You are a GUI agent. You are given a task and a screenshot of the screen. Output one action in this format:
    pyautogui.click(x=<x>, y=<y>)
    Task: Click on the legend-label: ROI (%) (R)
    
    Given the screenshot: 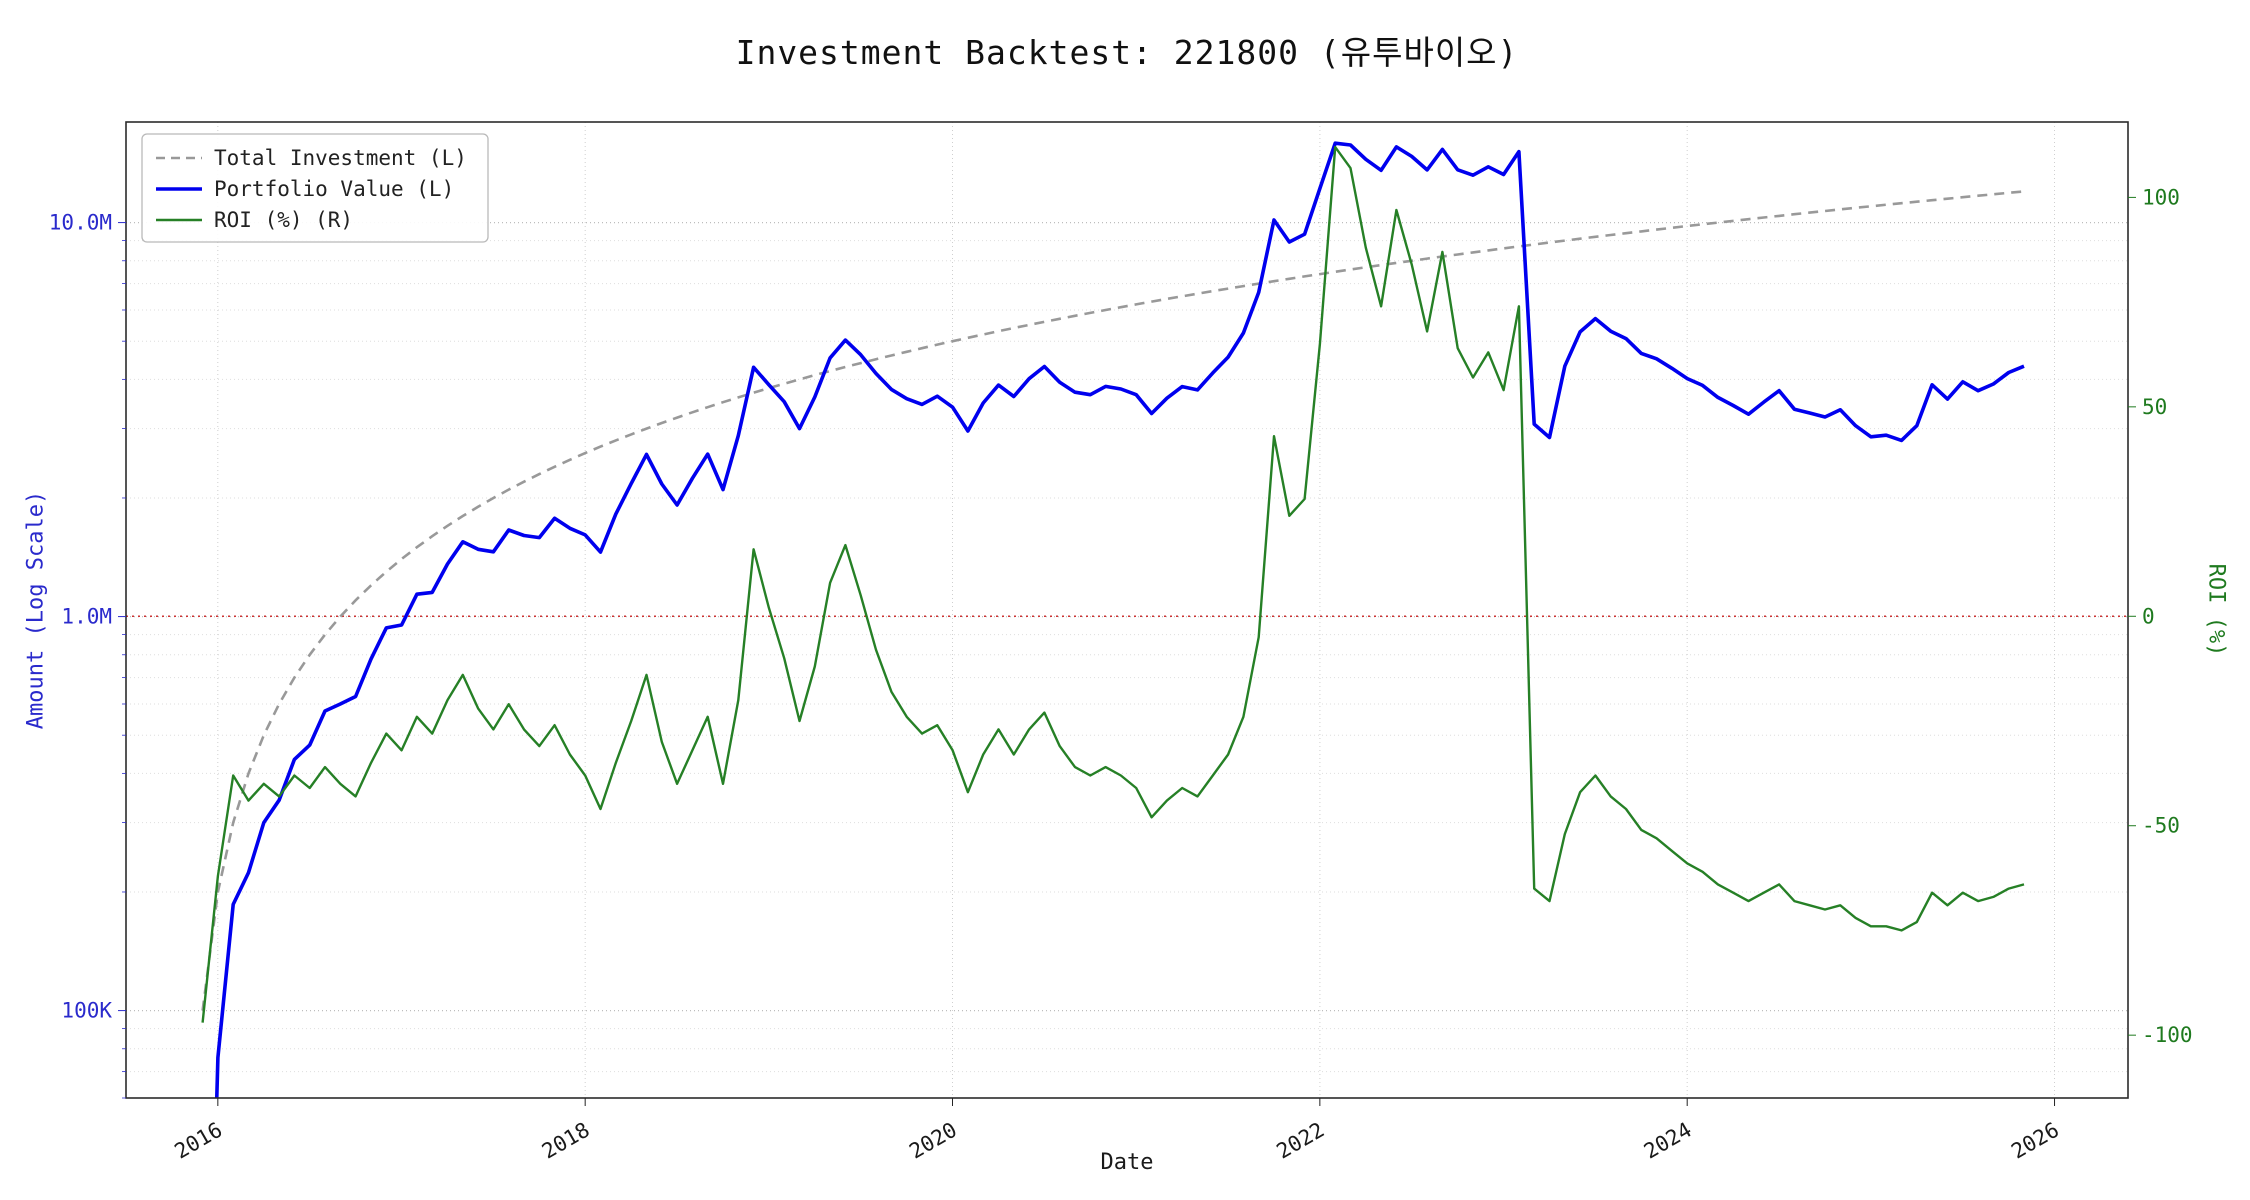 What is the action you would take?
    pyautogui.click(x=283, y=220)
    